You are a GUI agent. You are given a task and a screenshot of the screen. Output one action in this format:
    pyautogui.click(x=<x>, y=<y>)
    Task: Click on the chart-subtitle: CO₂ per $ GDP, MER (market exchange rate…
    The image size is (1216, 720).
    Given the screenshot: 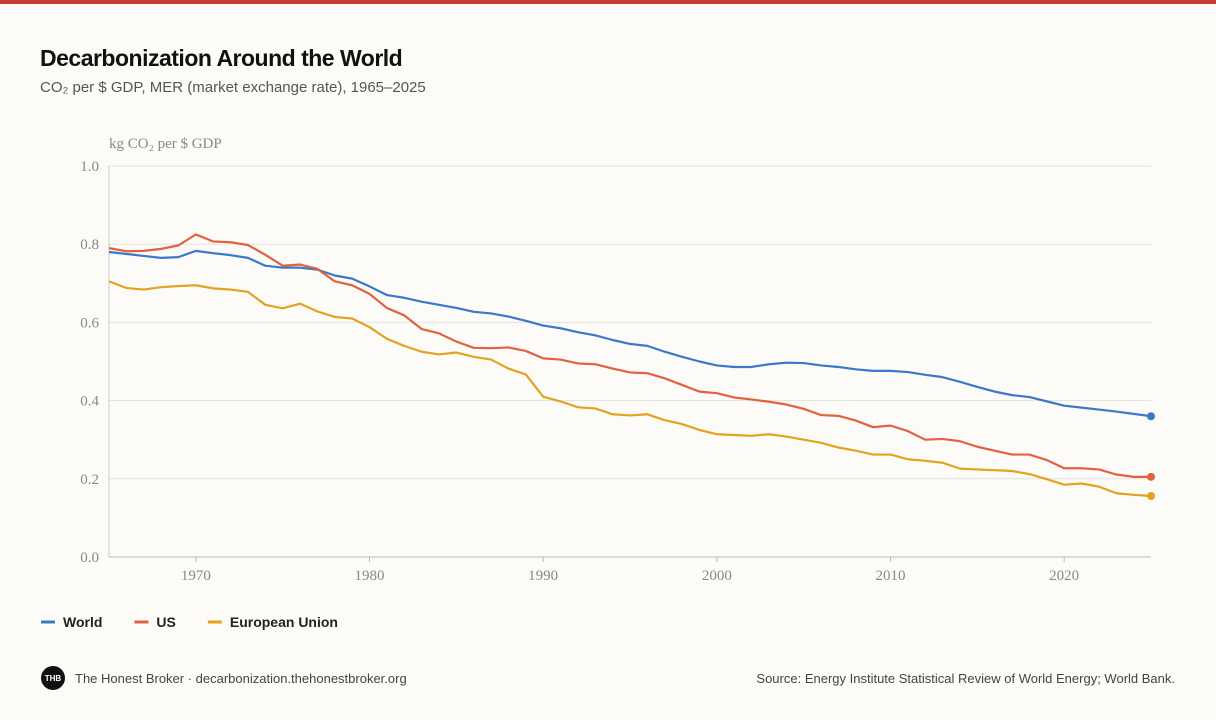 What is the action you would take?
    pyautogui.click(x=233, y=87)
    